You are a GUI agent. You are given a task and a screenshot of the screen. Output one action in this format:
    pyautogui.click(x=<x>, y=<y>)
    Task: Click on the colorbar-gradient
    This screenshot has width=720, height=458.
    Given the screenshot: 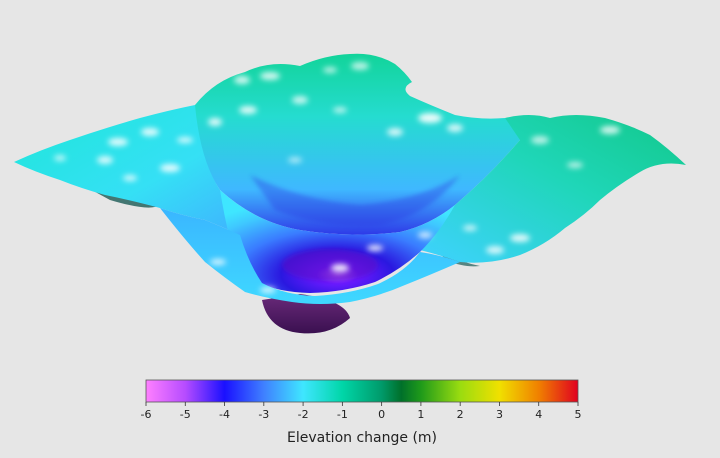 What is the action you would take?
    pyautogui.click(x=362, y=391)
    